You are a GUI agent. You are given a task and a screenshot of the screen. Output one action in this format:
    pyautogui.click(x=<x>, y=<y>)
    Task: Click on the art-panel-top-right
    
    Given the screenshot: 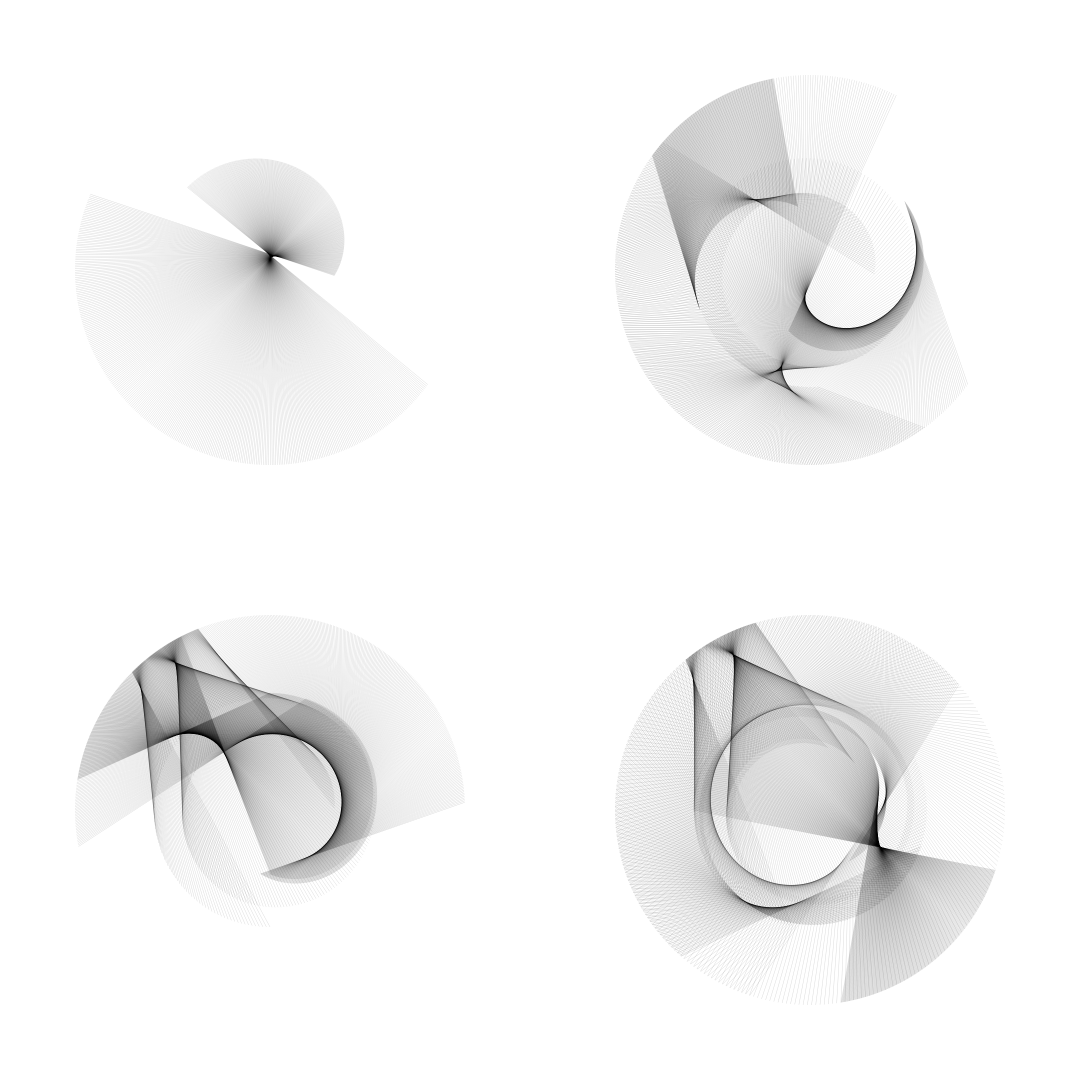 What is the action you would take?
    pyautogui.click(x=791, y=270)
    